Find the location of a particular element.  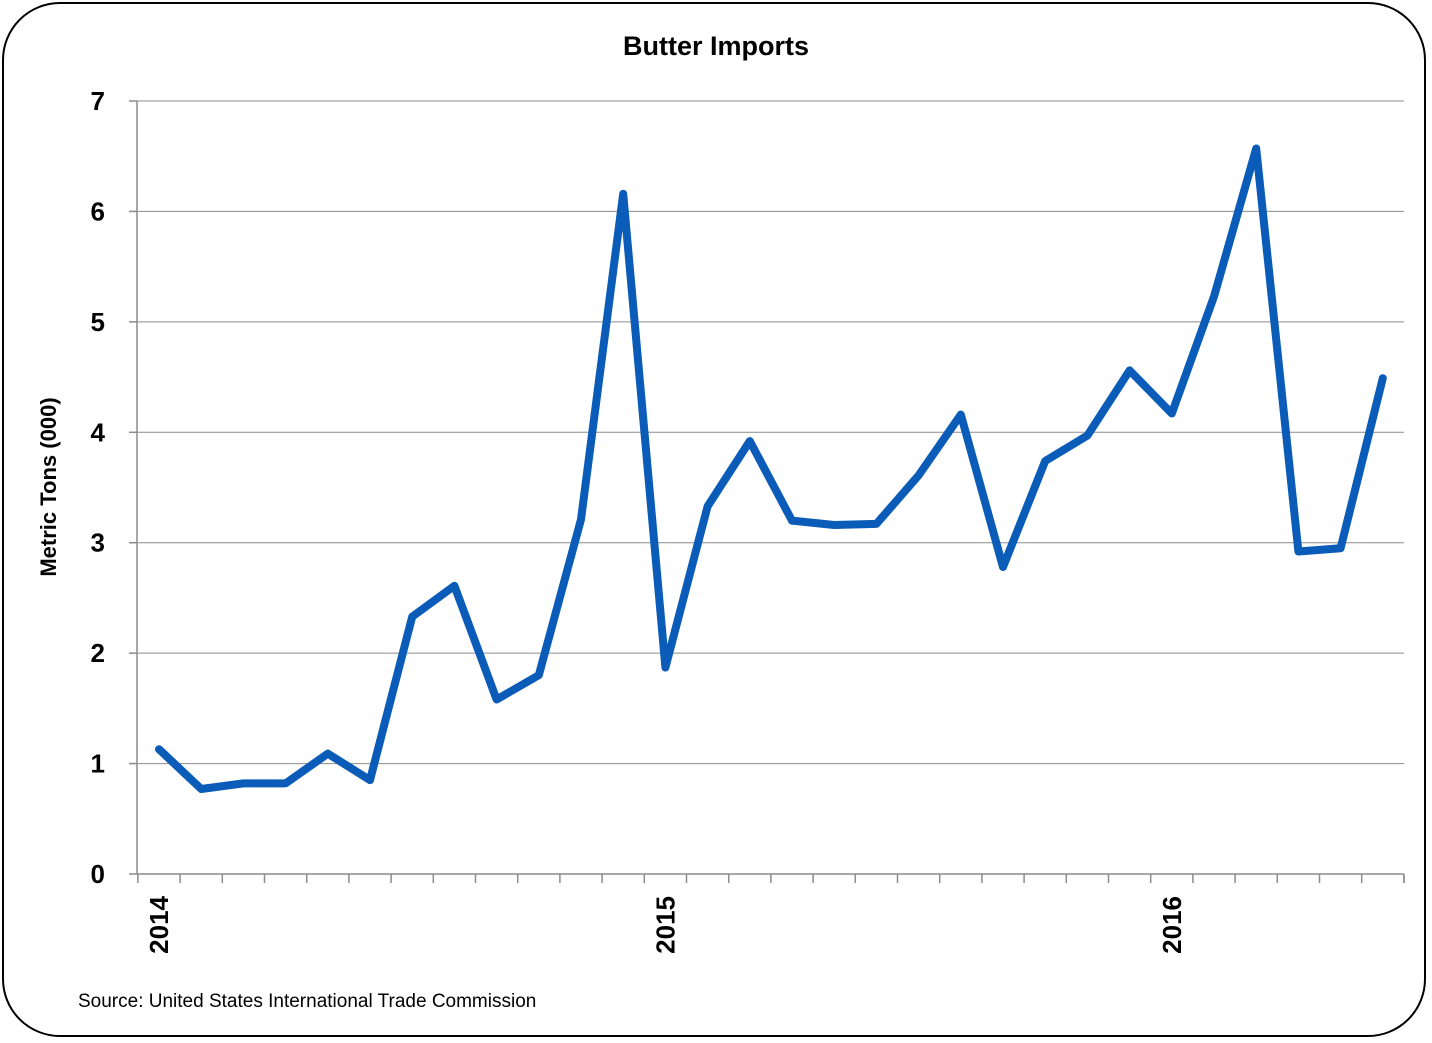

y-tick-label: 6 is located at coordinates (98, 211).